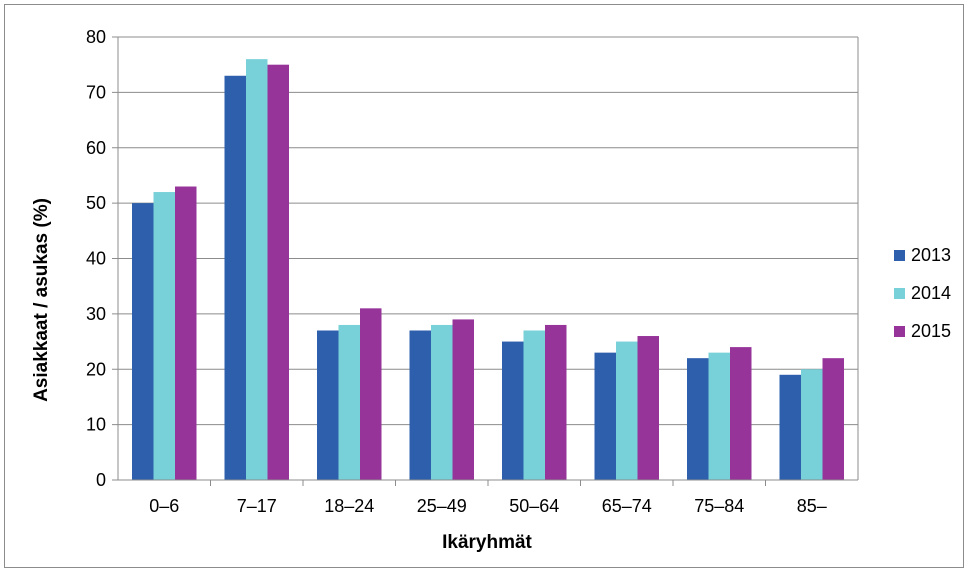 The image size is (970, 572). I want to click on y-axis-title: Asiakkaat / asukas (%), so click(41, 300).